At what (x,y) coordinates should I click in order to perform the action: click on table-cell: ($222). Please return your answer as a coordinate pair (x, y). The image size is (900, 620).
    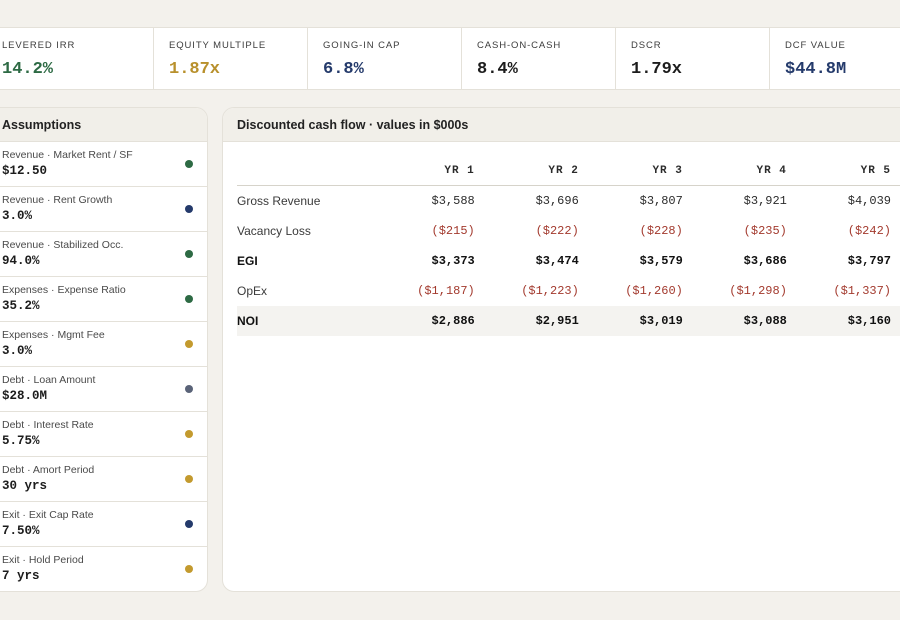
    Looking at the image, I should click on (557, 231).